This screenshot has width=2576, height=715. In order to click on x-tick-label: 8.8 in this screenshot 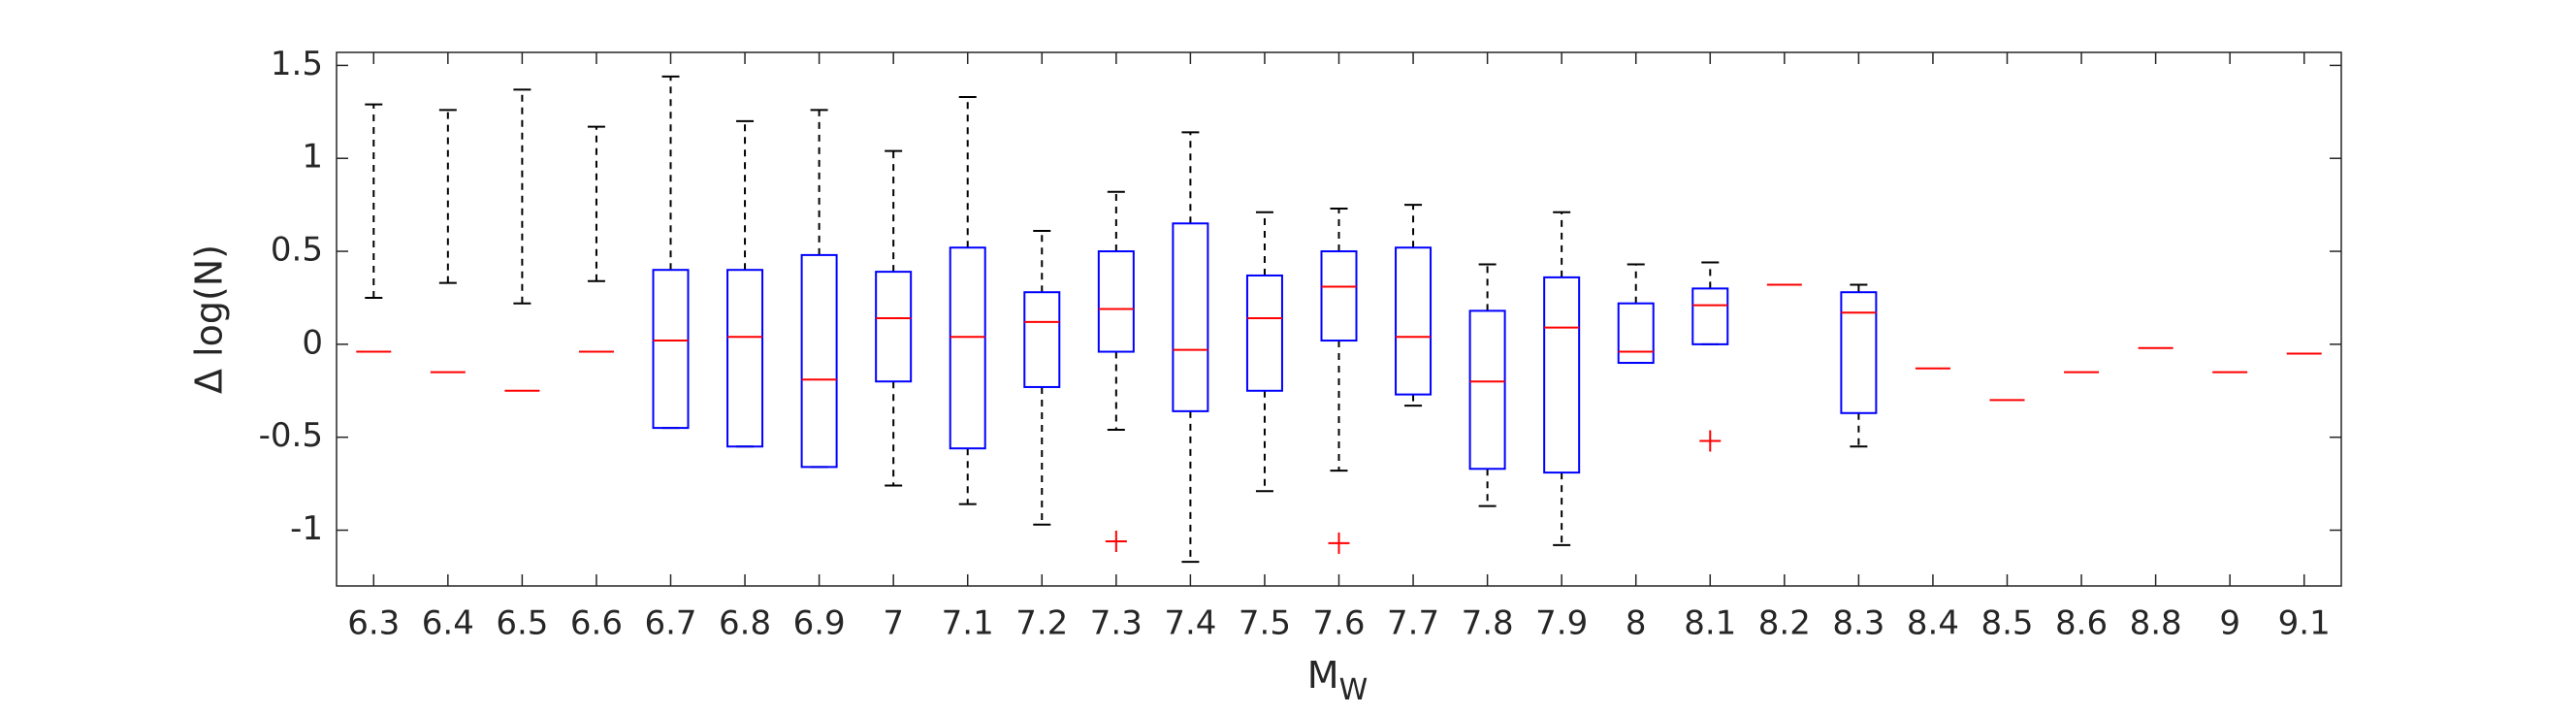, I will do `click(2156, 623)`.